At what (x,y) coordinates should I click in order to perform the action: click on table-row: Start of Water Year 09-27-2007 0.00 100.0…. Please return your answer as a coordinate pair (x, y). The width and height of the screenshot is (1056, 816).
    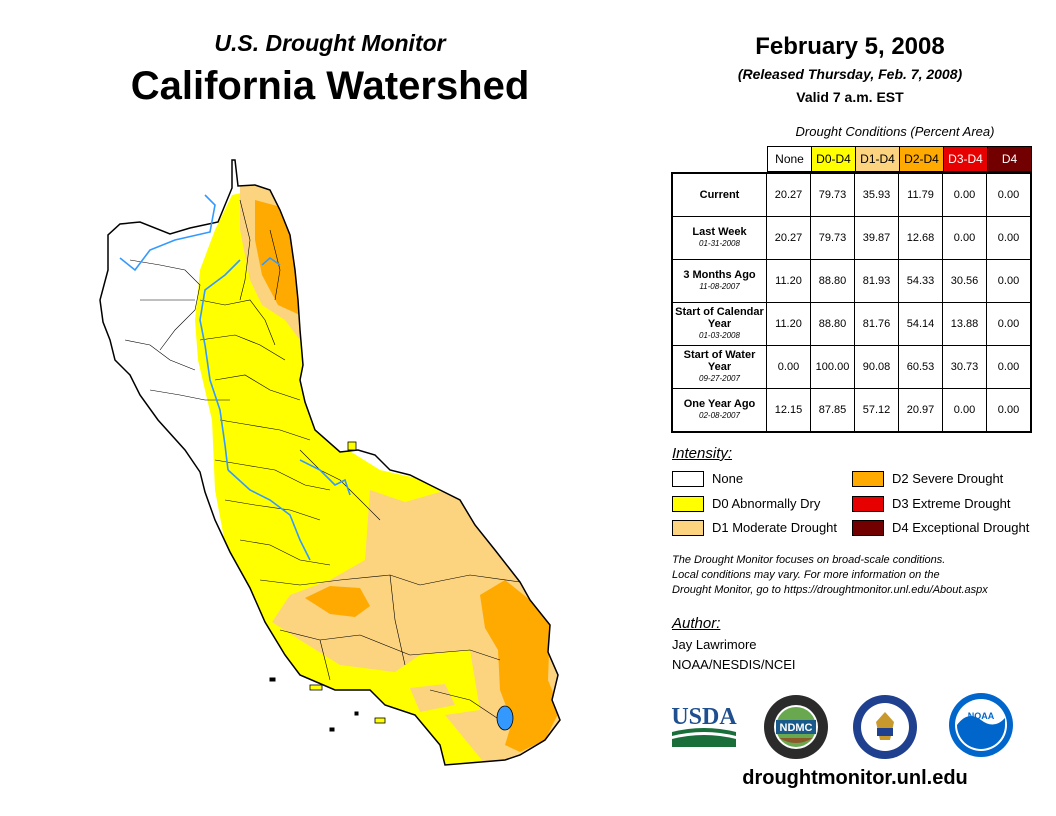
    Looking at the image, I should click on (851, 367).